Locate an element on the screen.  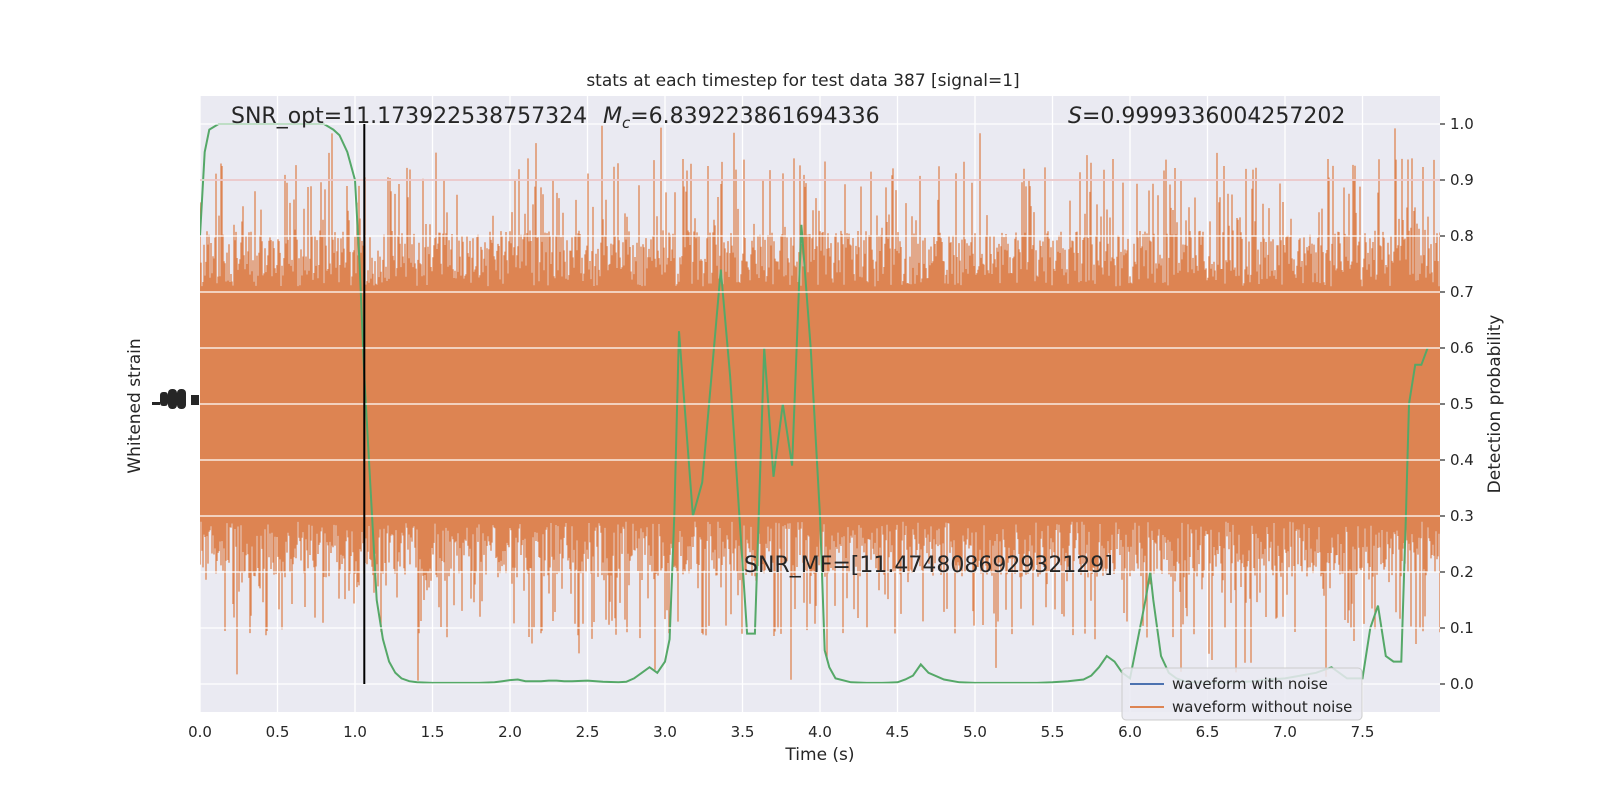
snr-opt-annotation: SNR_opt=11.173922538757324 is located at coordinates (409, 116).